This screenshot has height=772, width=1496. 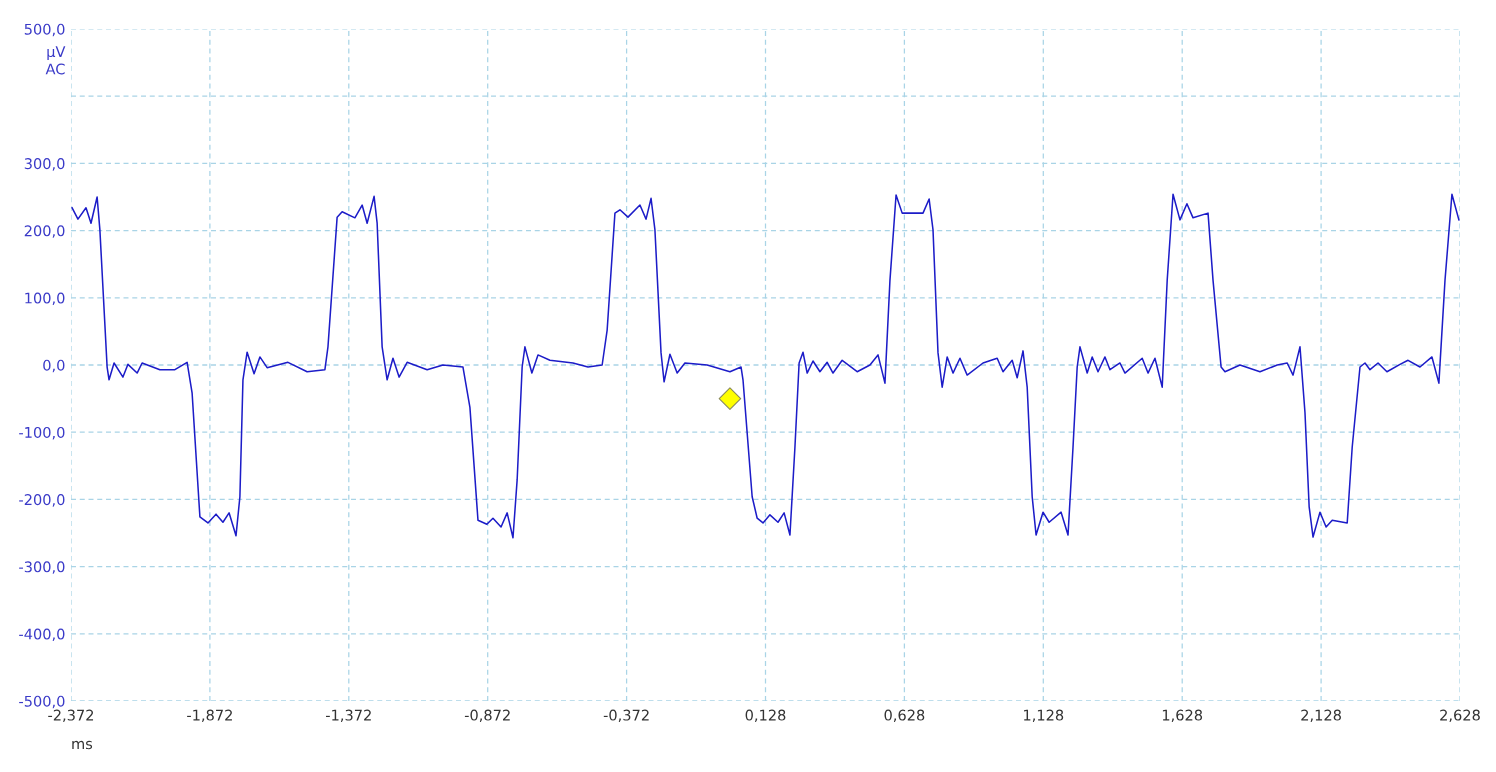 I want to click on x-tick-label: -1,372, so click(x=348, y=716).